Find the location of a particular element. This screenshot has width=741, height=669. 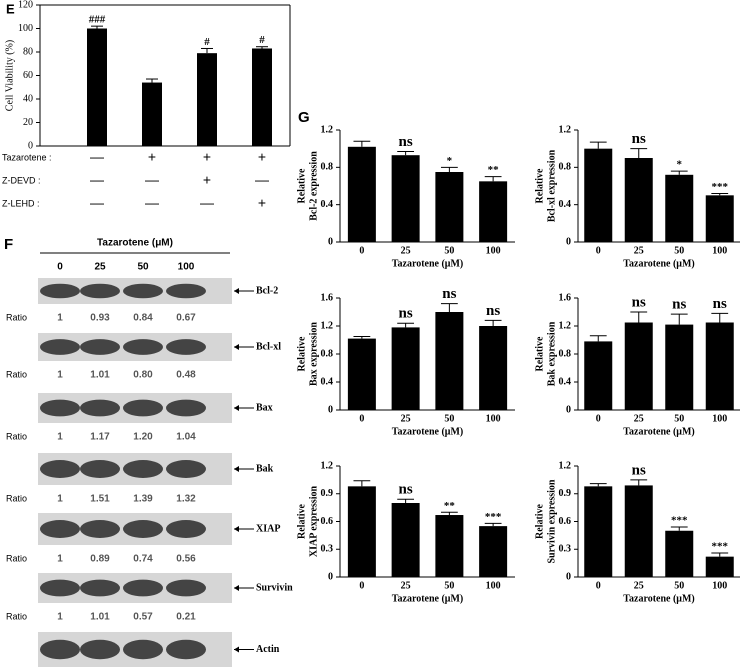

y-axis-label: Bcl-xl expression is located at coordinates (551, 185).